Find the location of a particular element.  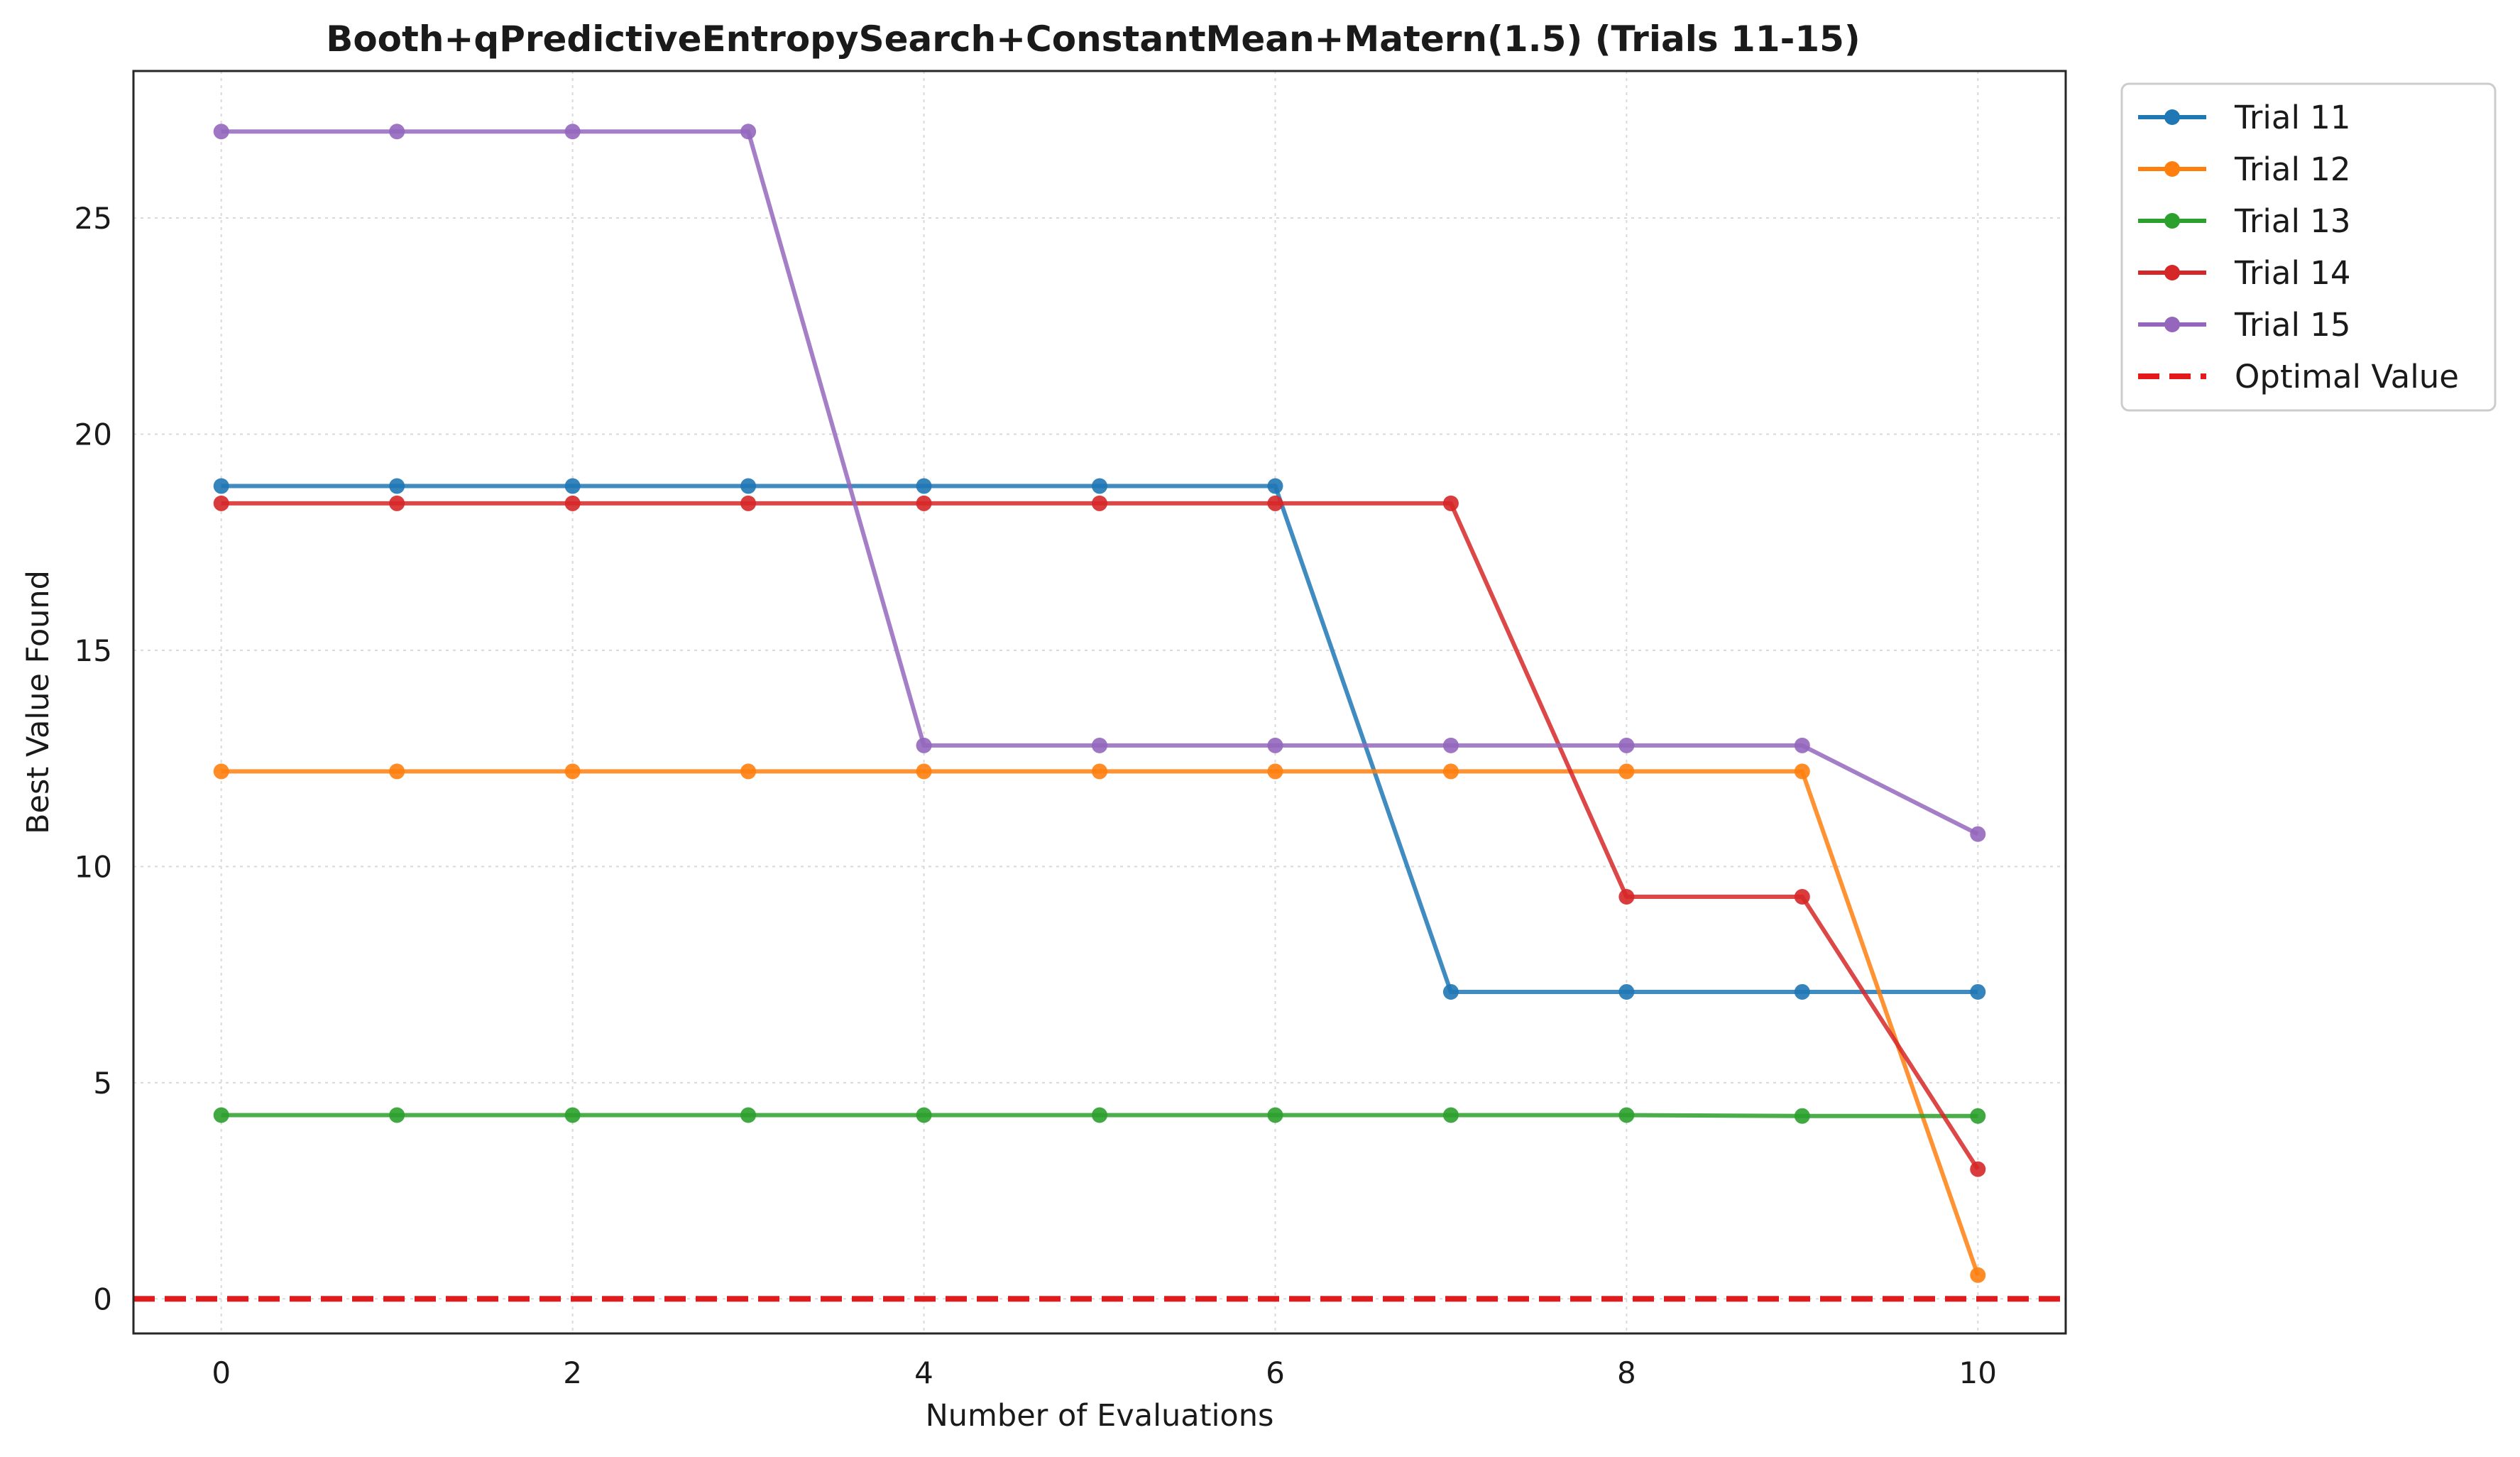

legend-label: Optimal Value is located at coordinates (2347, 376).